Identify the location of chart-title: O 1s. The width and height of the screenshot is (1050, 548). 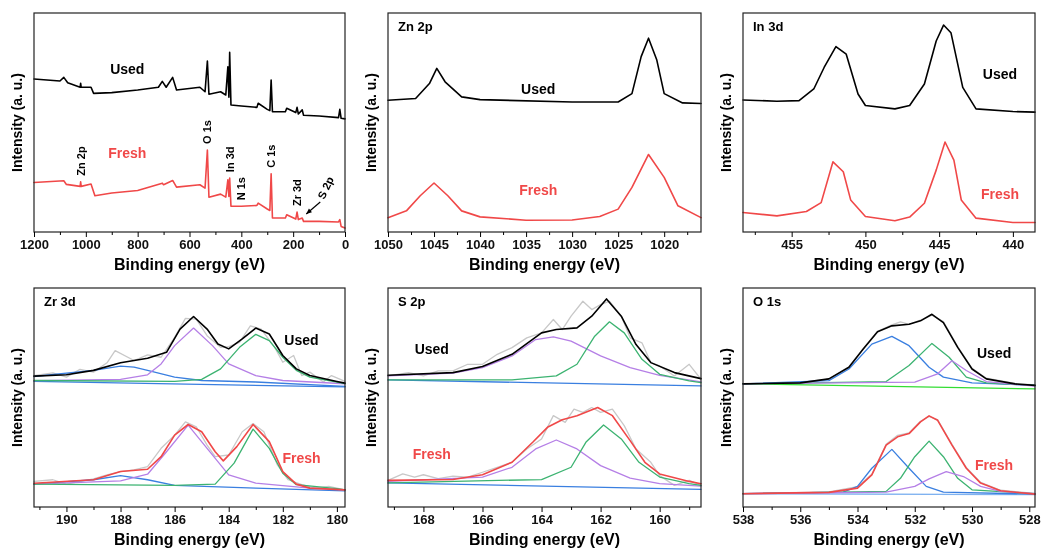
(767, 301).